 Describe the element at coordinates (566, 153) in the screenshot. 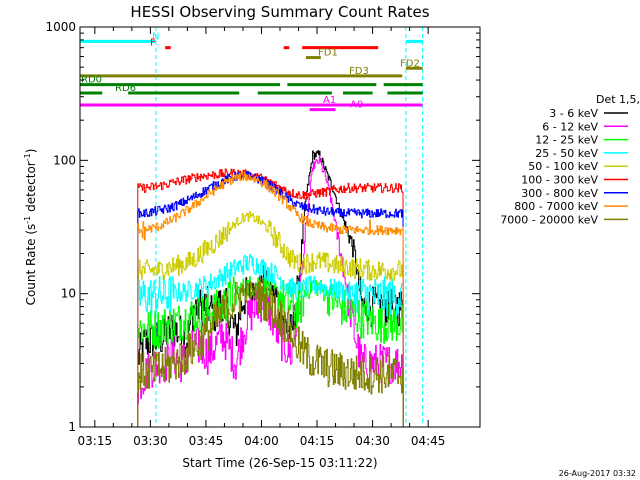

I see `legend-label-4: 25 - 50 keV` at that location.